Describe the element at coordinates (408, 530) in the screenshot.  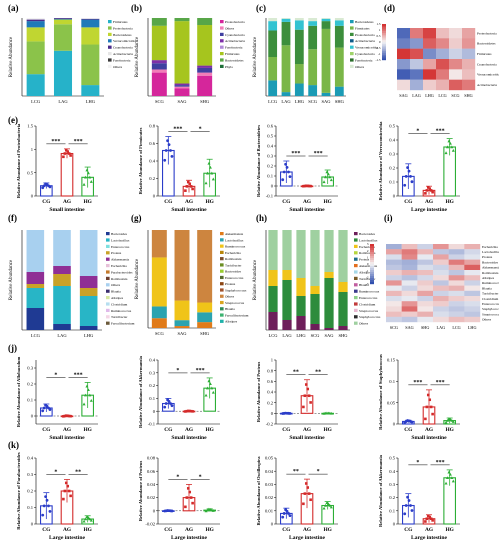
I see `x-tick-label: CG` at that location.